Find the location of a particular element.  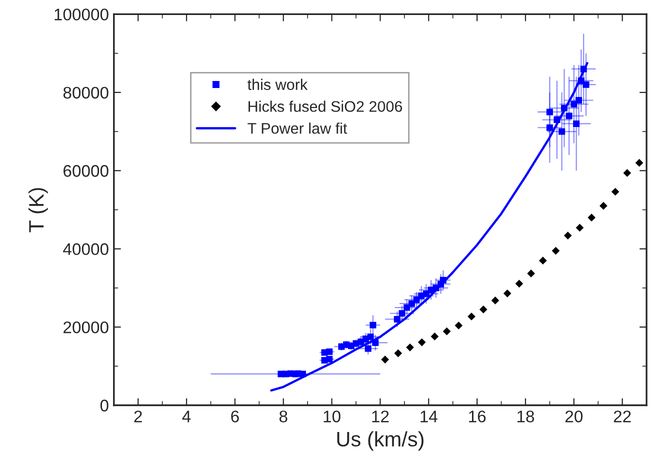

x-tick-label: 6 is located at coordinates (235, 416).